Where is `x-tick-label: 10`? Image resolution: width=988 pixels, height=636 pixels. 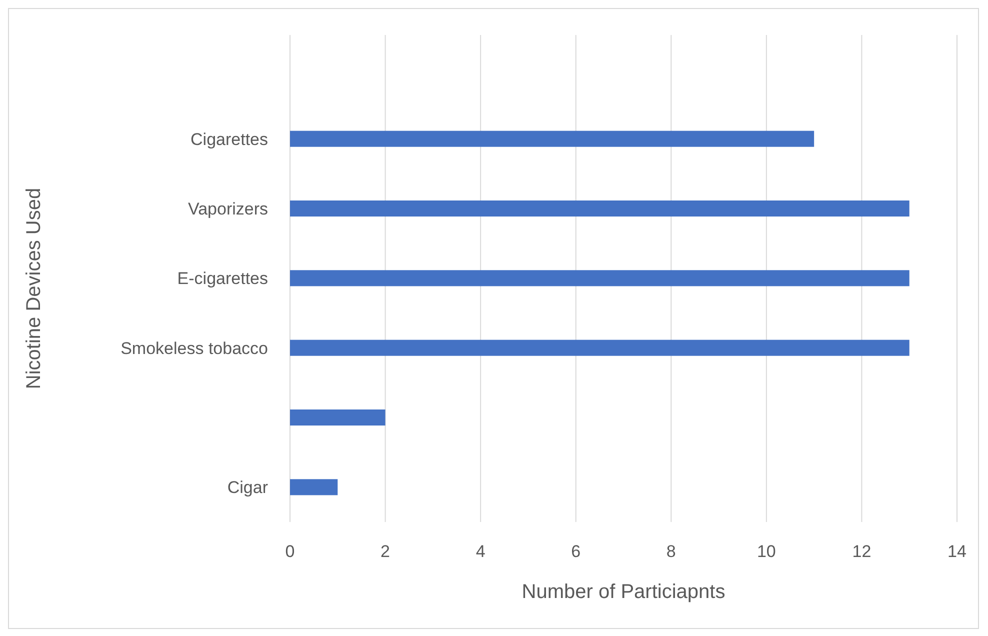 x-tick-label: 10 is located at coordinates (766, 551).